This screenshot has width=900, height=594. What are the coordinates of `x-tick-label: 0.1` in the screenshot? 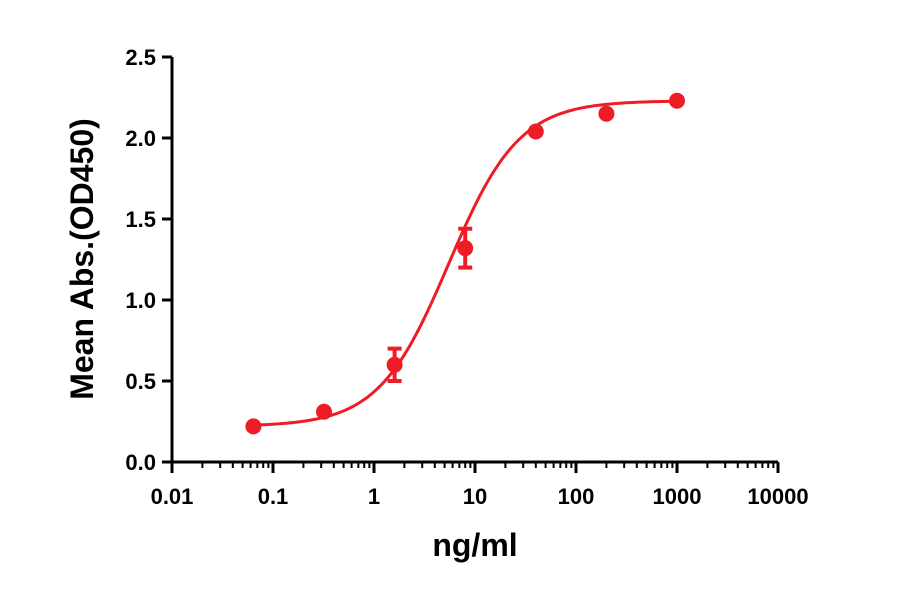 It's located at (273, 496).